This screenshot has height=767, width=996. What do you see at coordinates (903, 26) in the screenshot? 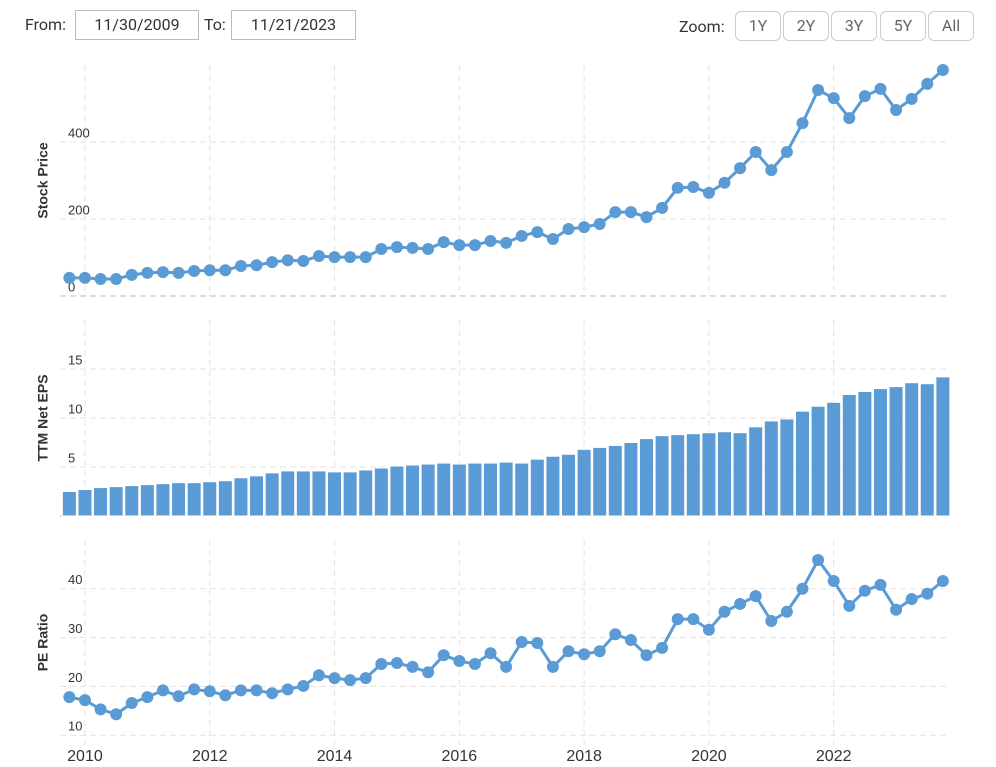
I see `zoom-button: 5Y` at bounding box center [903, 26].